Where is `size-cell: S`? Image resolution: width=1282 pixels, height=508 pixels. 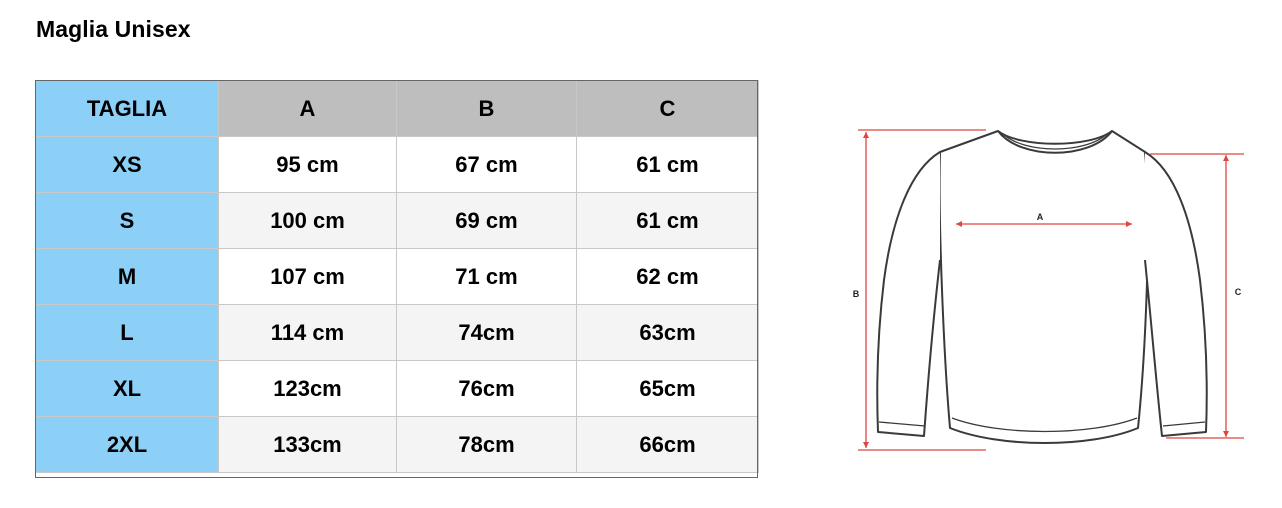
size-cell: S is located at coordinates (127, 220).